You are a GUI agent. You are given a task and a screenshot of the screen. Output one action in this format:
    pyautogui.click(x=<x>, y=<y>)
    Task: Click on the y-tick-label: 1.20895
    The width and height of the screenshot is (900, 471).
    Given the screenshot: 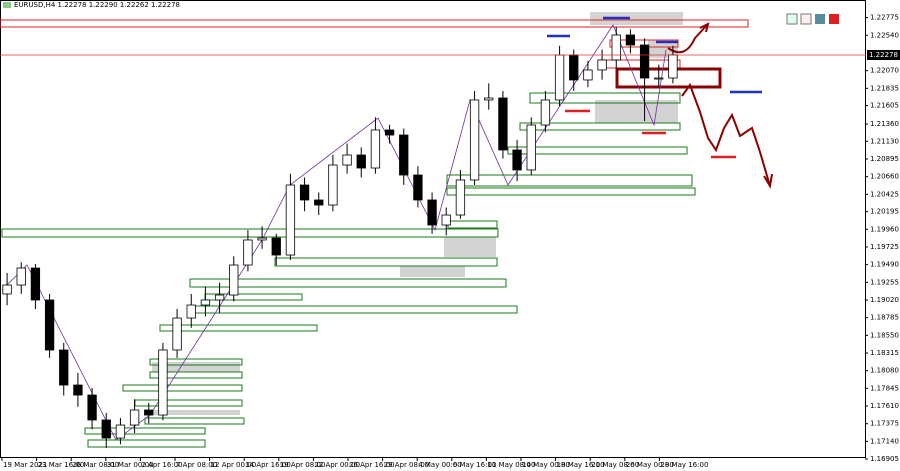 What is the action you would take?
    pyautogui.click(x=884, y=159)
    